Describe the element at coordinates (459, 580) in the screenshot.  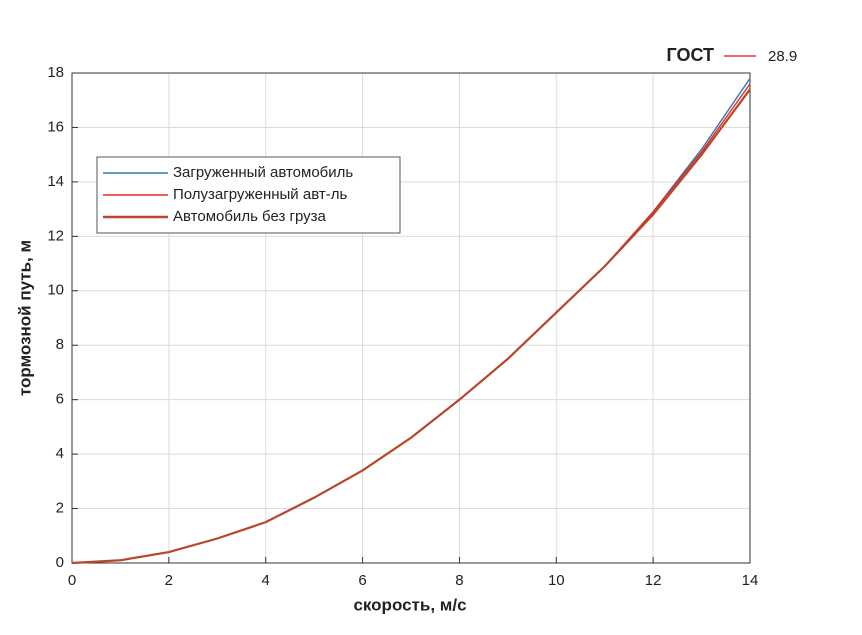
I see `x-tick-label: 8` at that location.